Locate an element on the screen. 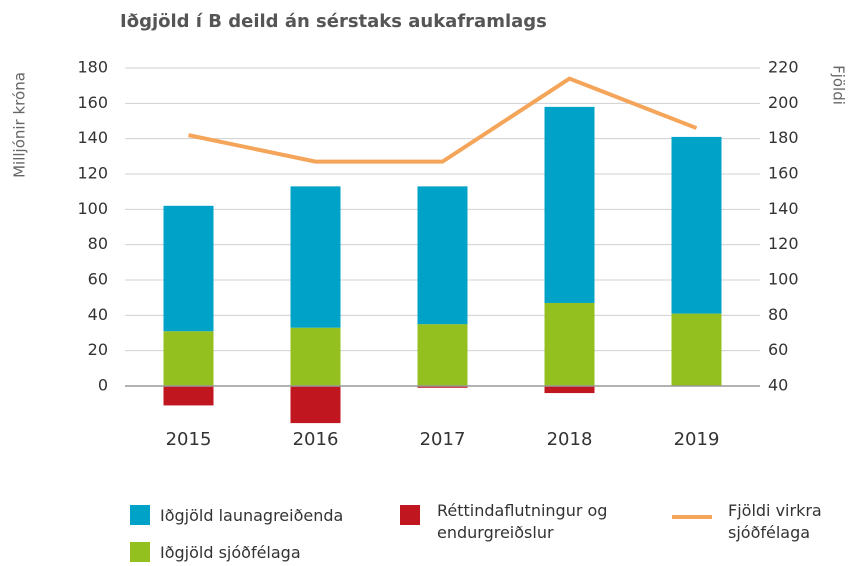  y2-tick-label: 120 is located at coordinates (783, 243).